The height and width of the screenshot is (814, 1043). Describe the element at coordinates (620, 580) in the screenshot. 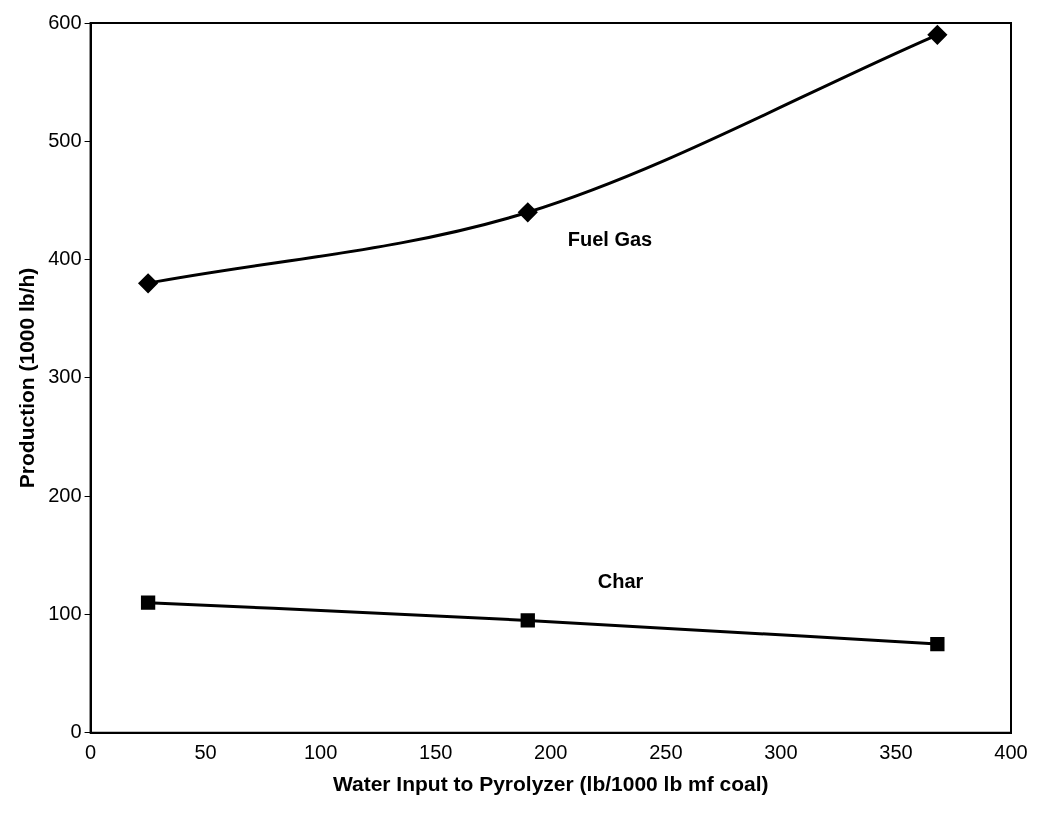

I see `series-label: Char` at that location.